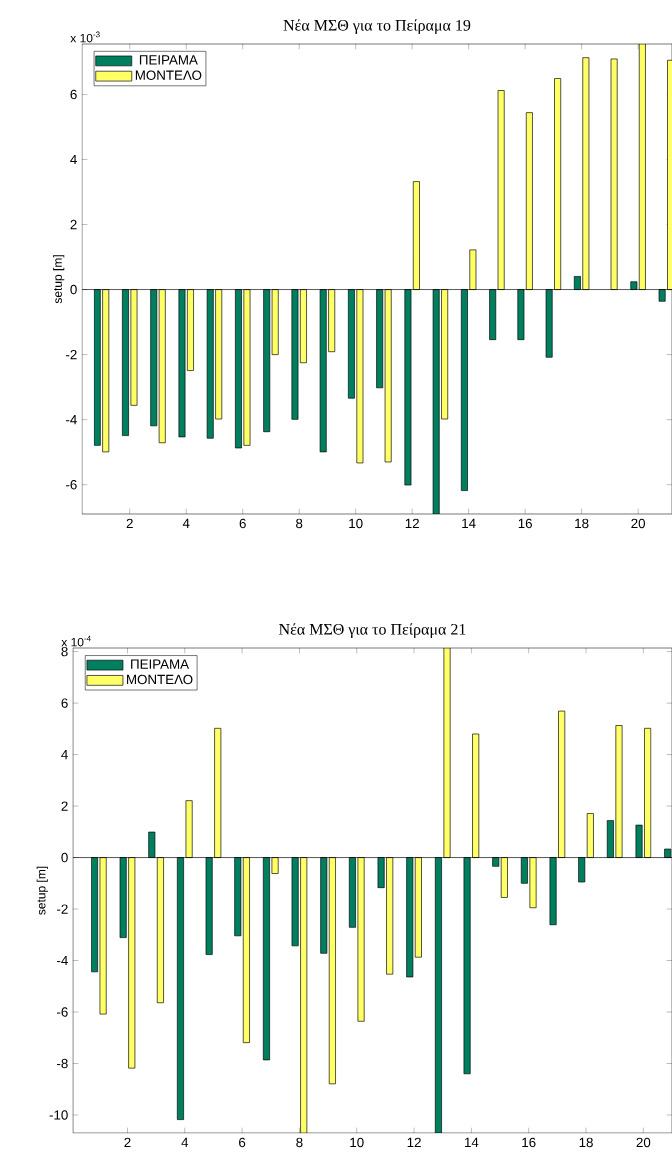 This screenshot has height=1156, width=672. What do you see at coordinates (64, 651) in the screenshot?
I see `y-tick-label: 8` at bounding box center [64, 651].